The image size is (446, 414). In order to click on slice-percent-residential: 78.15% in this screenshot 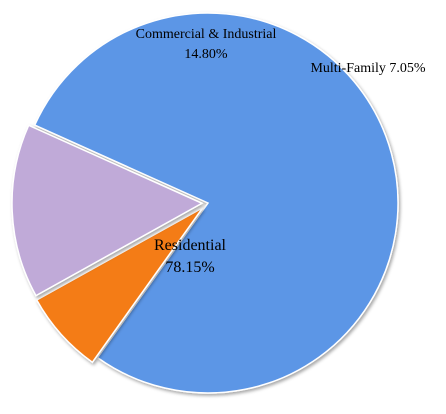, I will do `click(189, 267)`.